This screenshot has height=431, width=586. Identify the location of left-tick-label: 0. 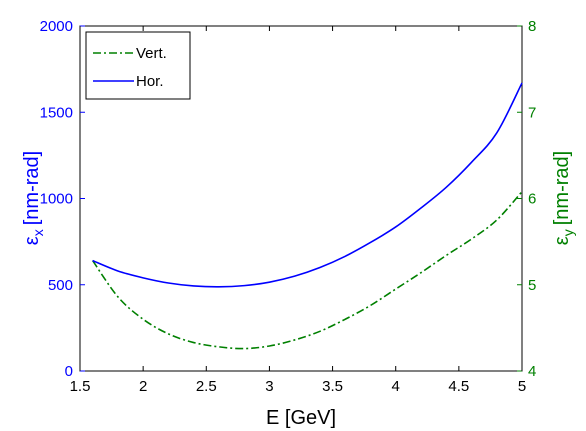
(69, 371).